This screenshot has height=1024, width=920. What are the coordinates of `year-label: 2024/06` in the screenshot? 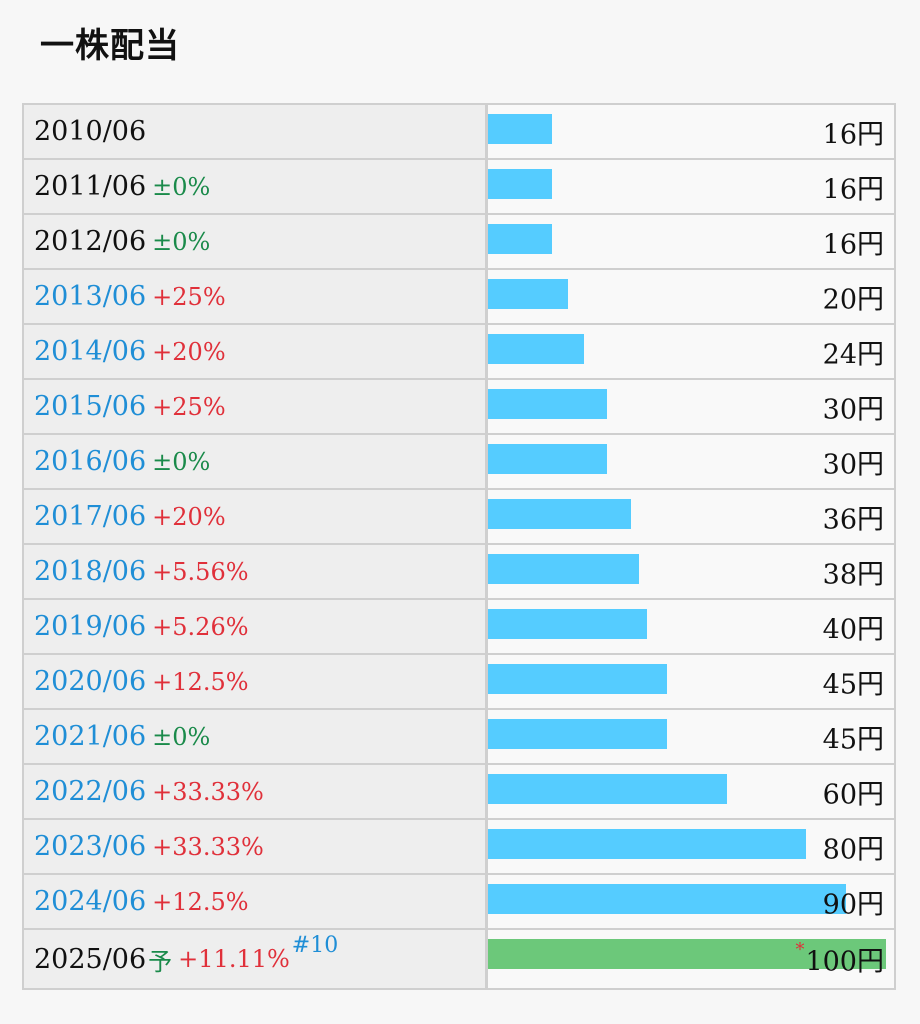 It's located at (90, 901).